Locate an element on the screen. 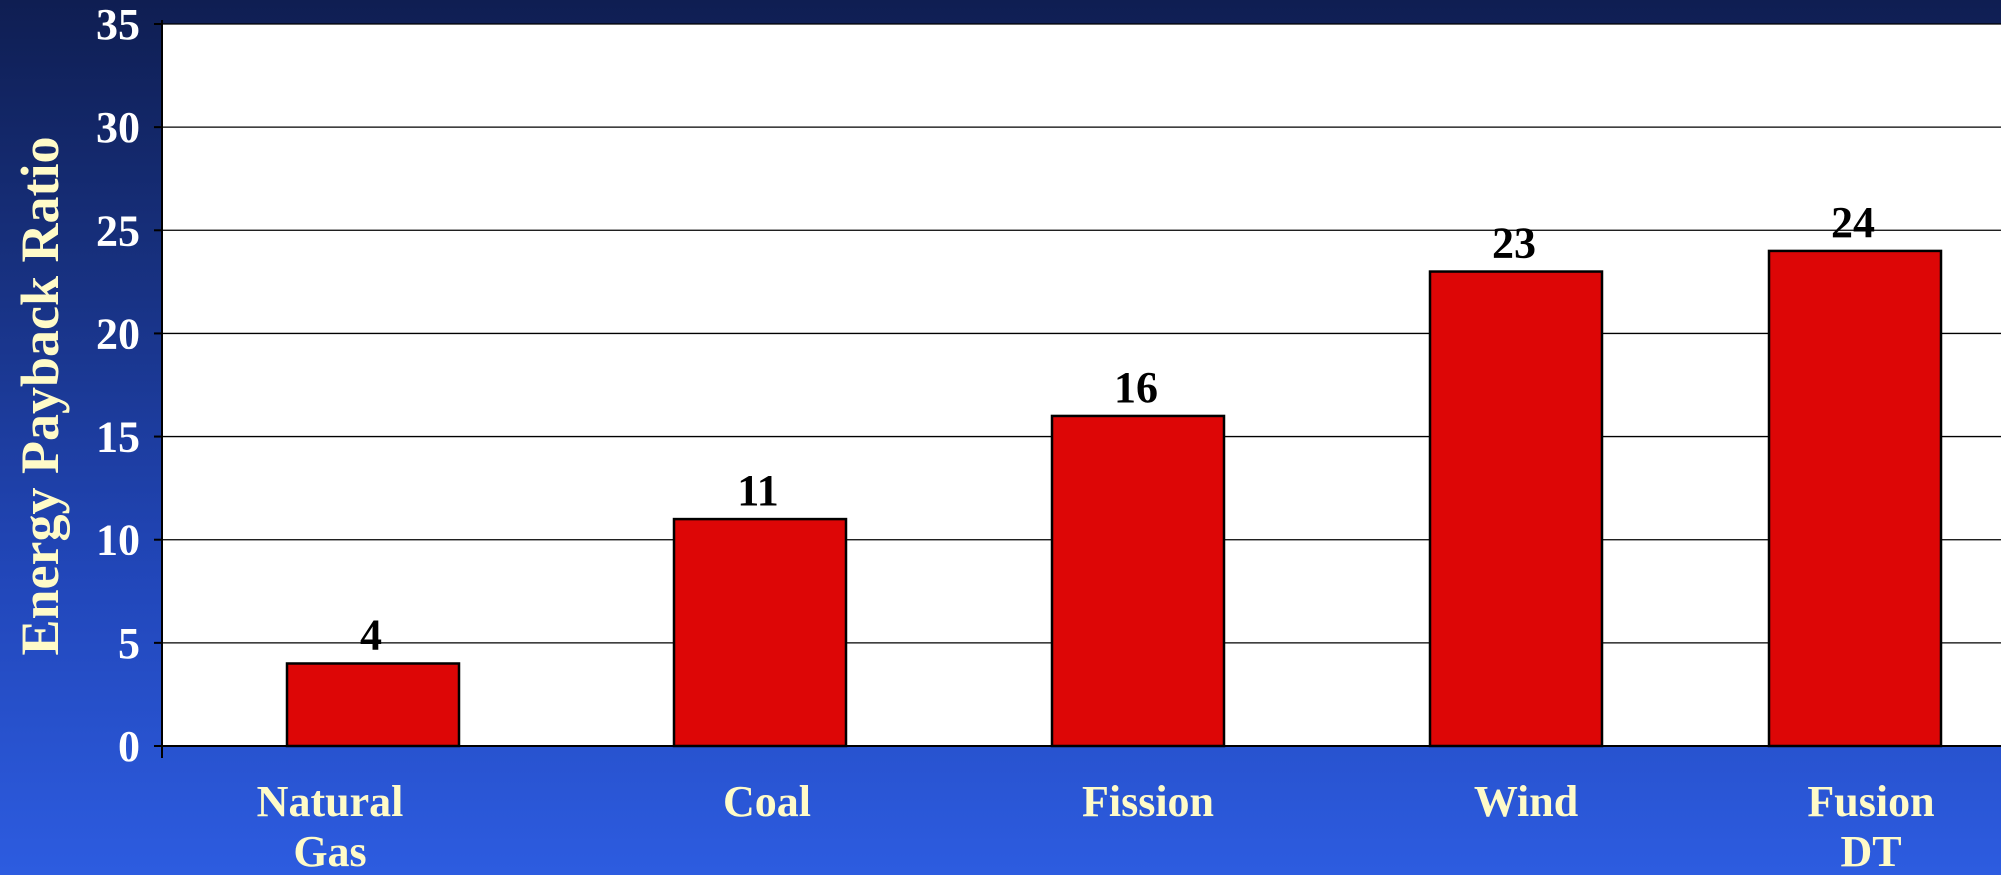 This screenshot has width=2001, height=875. value-label-3: 23 is located at coordinates (1514, 243).